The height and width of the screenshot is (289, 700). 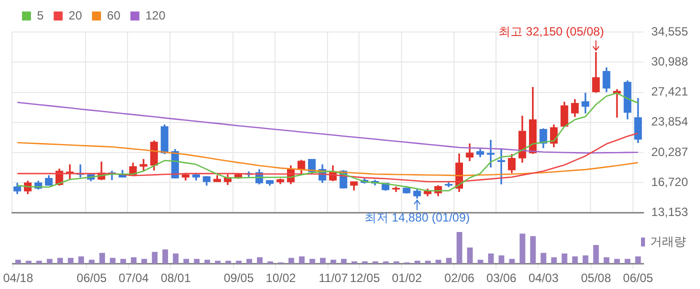 What do you see at coordinates (134, 278) in the screenshot?
I see `x-tick-label: 07/04` at bounding box center [134, 278].